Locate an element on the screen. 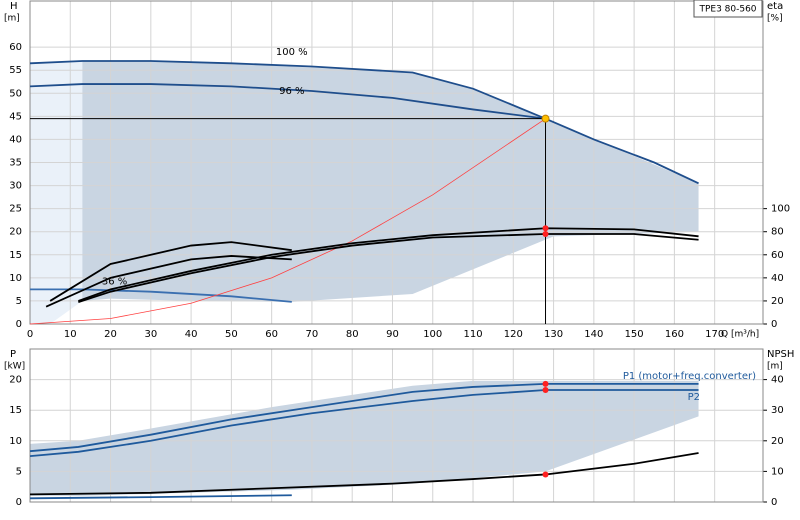 This screenshot has width=800, height=520. y2-tick-label: 10 is located at coordinates (777, 471).